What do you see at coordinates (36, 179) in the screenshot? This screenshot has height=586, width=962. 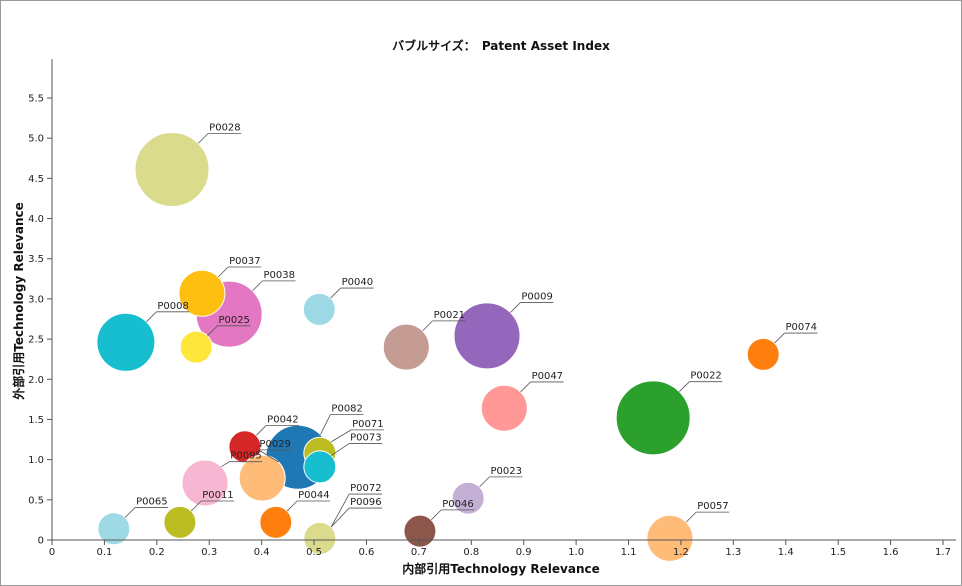 I see `y-tick-label: 4.5` at bounding box center [36, 179].